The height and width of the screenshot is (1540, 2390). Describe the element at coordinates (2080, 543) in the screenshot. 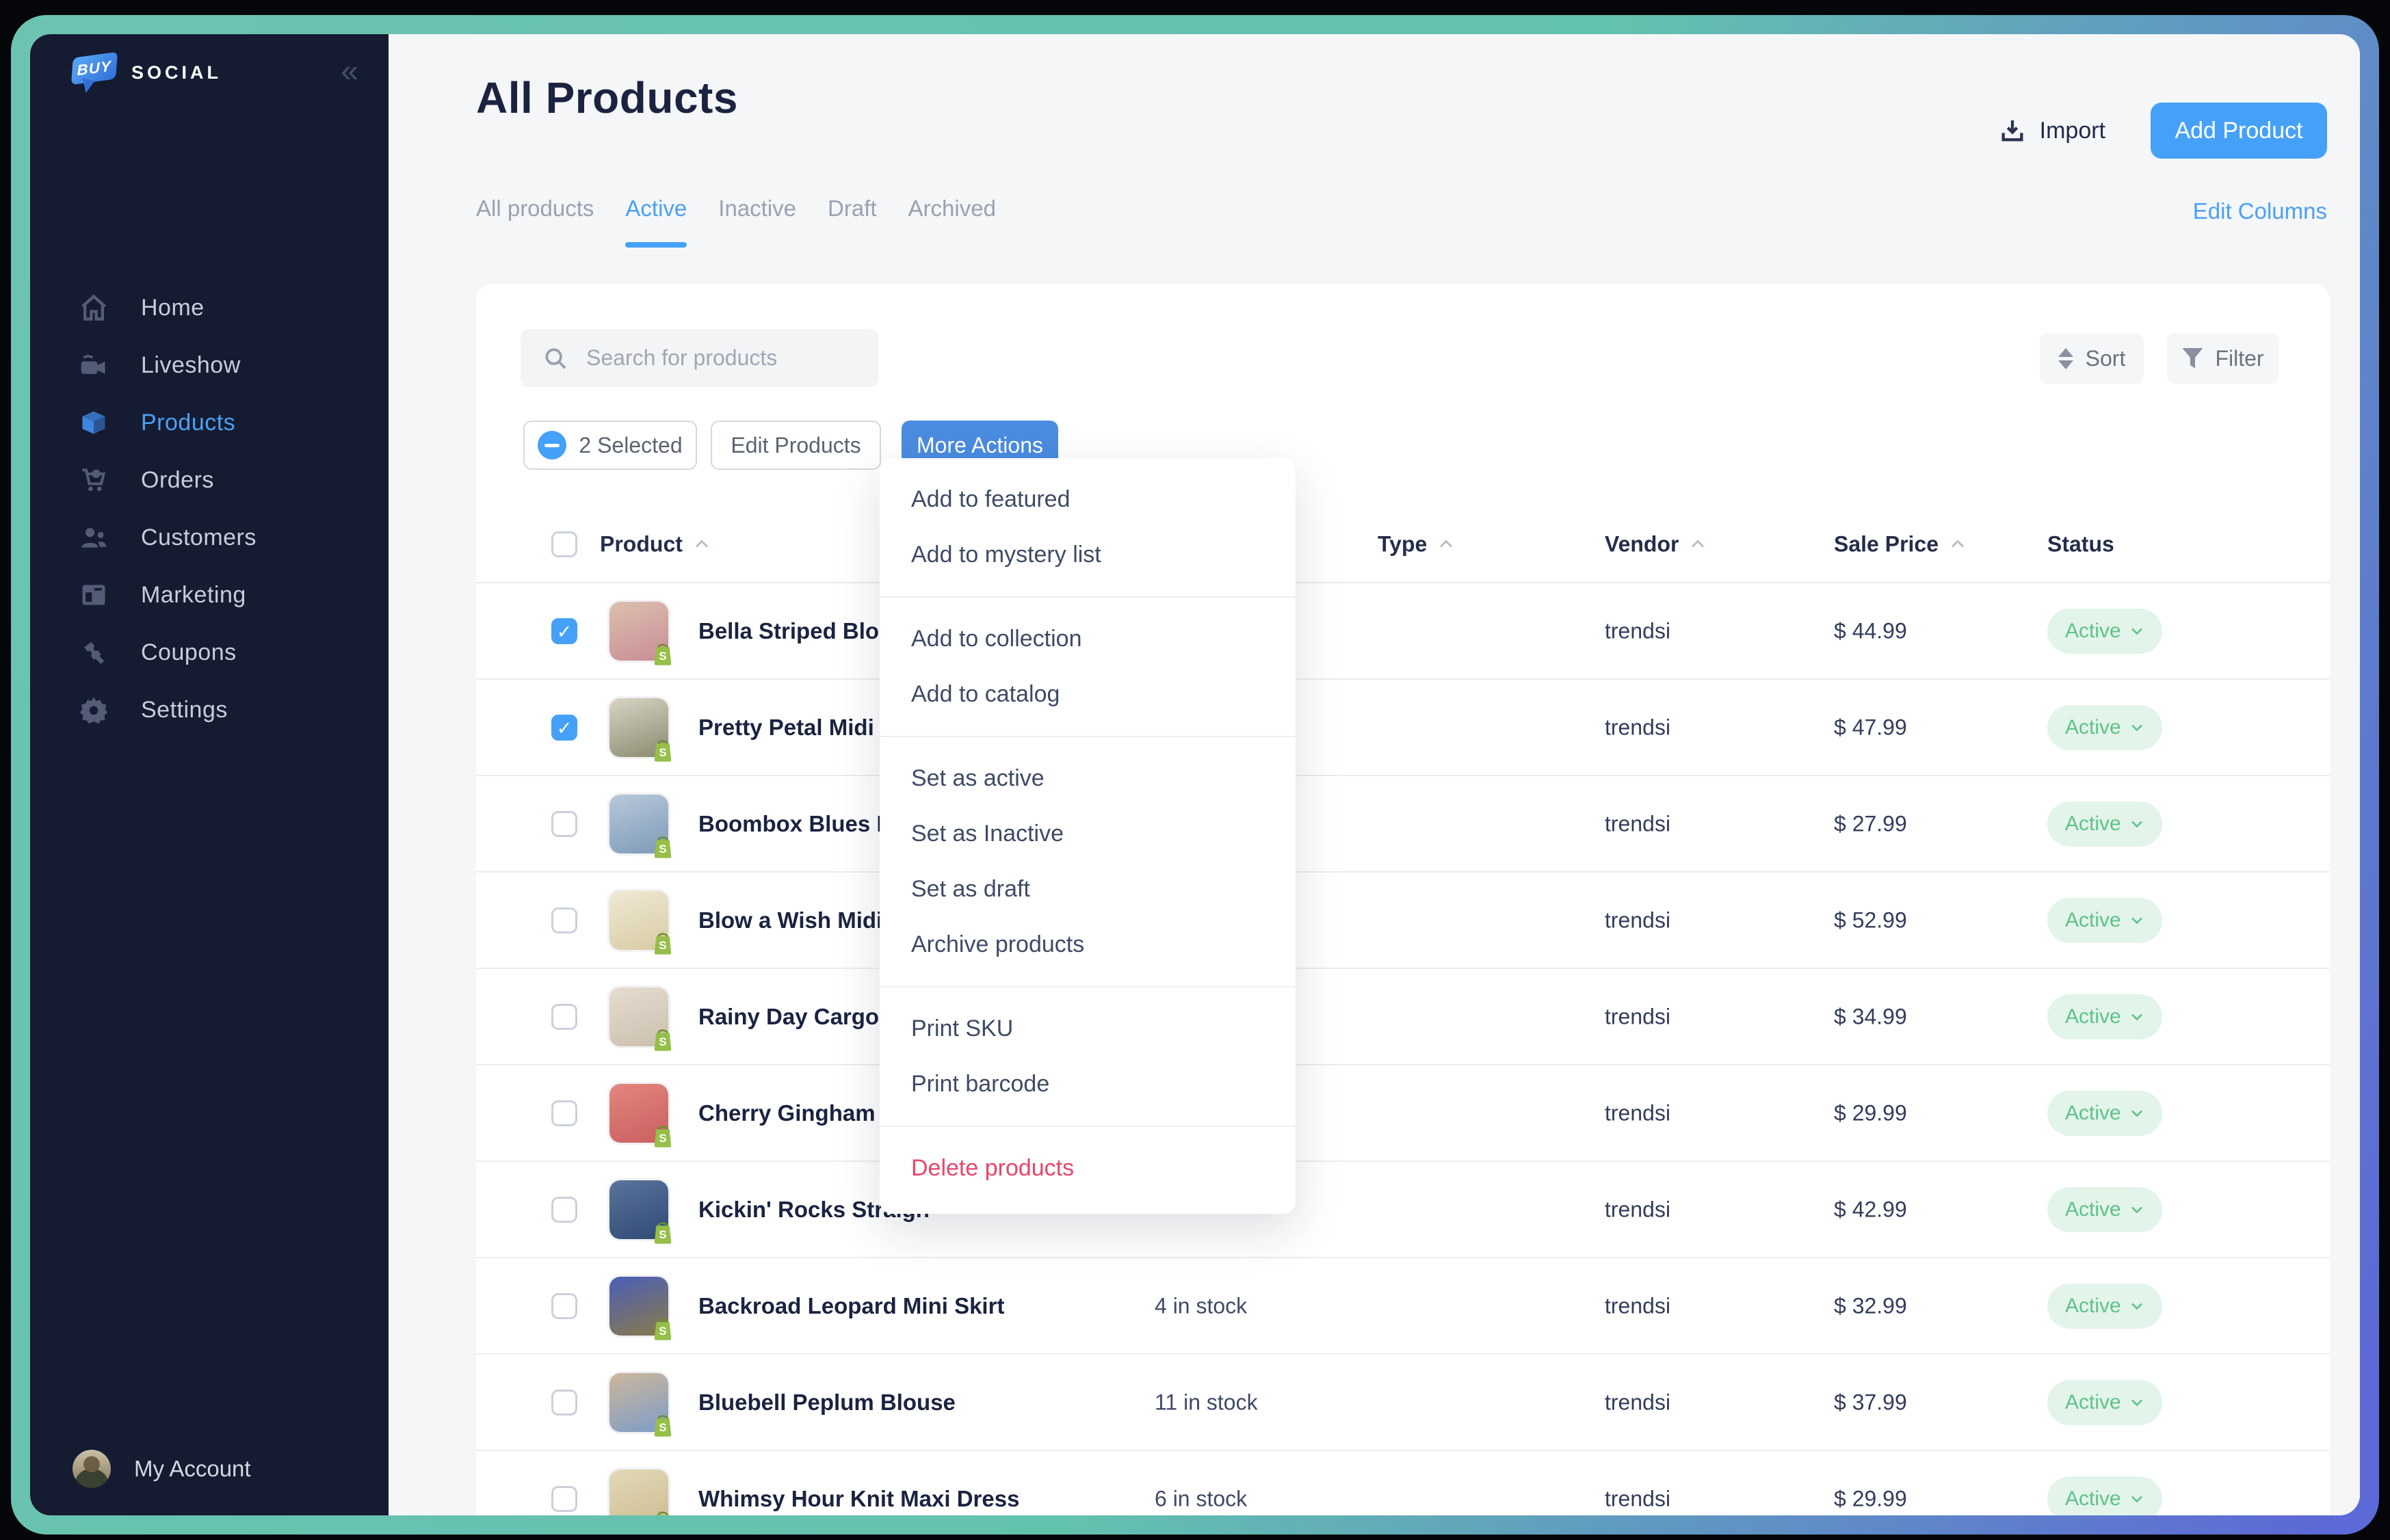

I see `column-header-status: Status` at that location.